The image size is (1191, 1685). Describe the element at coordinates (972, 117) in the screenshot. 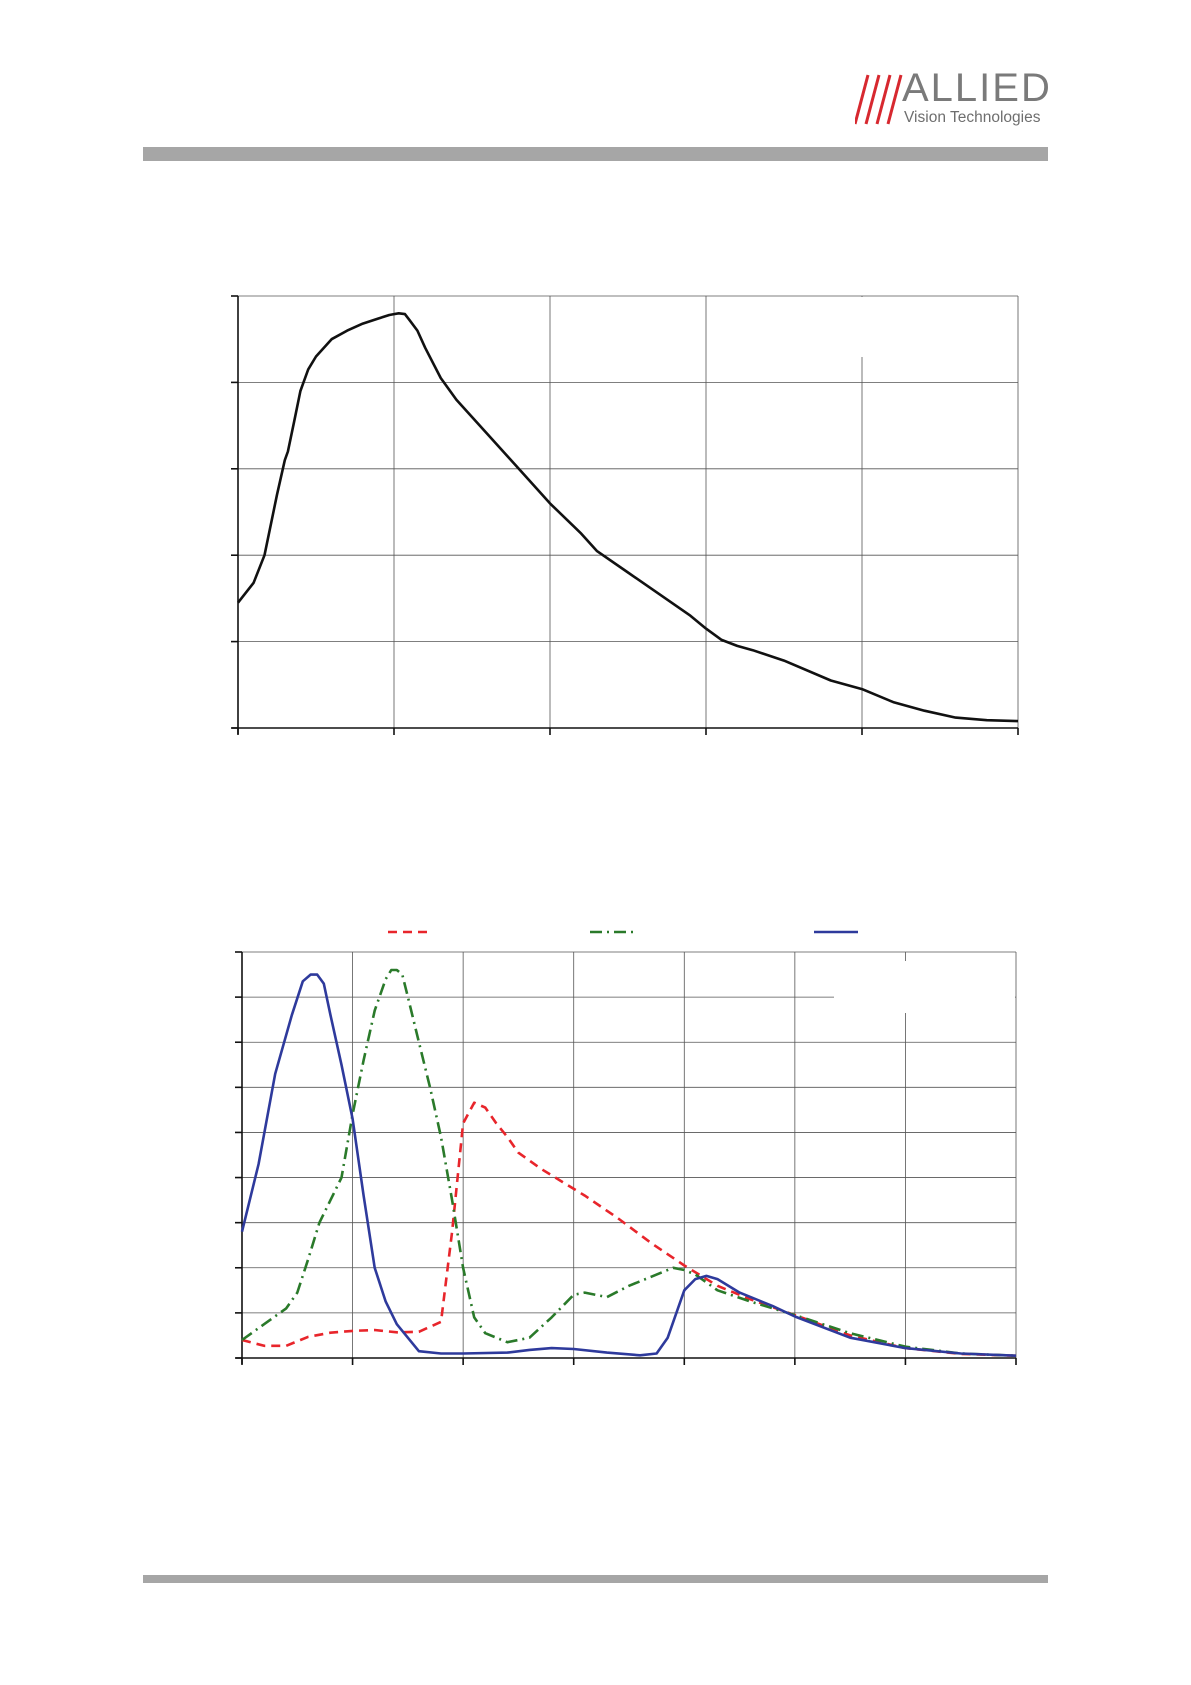

I see `logo-subtitle: Vision Technologies` at that location.